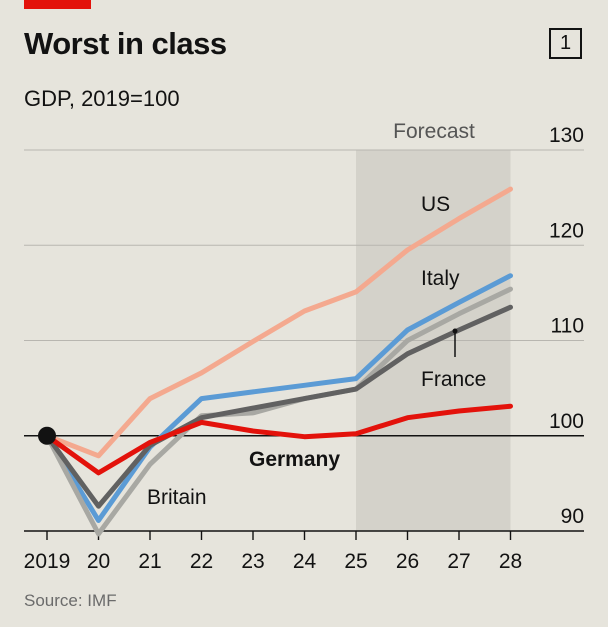 The width and height of the screenshot is (608, 627). What do you see at coordinates (435, 204) in the screenshot?
I see `label-us: US` at bounding box center [435, 204].